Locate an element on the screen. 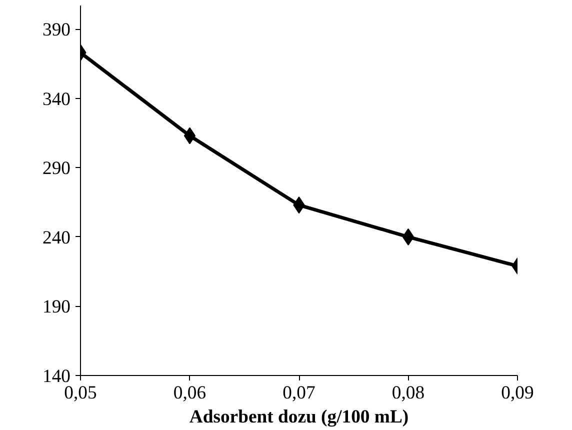 Image resolution: width=572 pixels, height=430 pixels. y-tick-label: 290 is located at coordinates (56, 169).